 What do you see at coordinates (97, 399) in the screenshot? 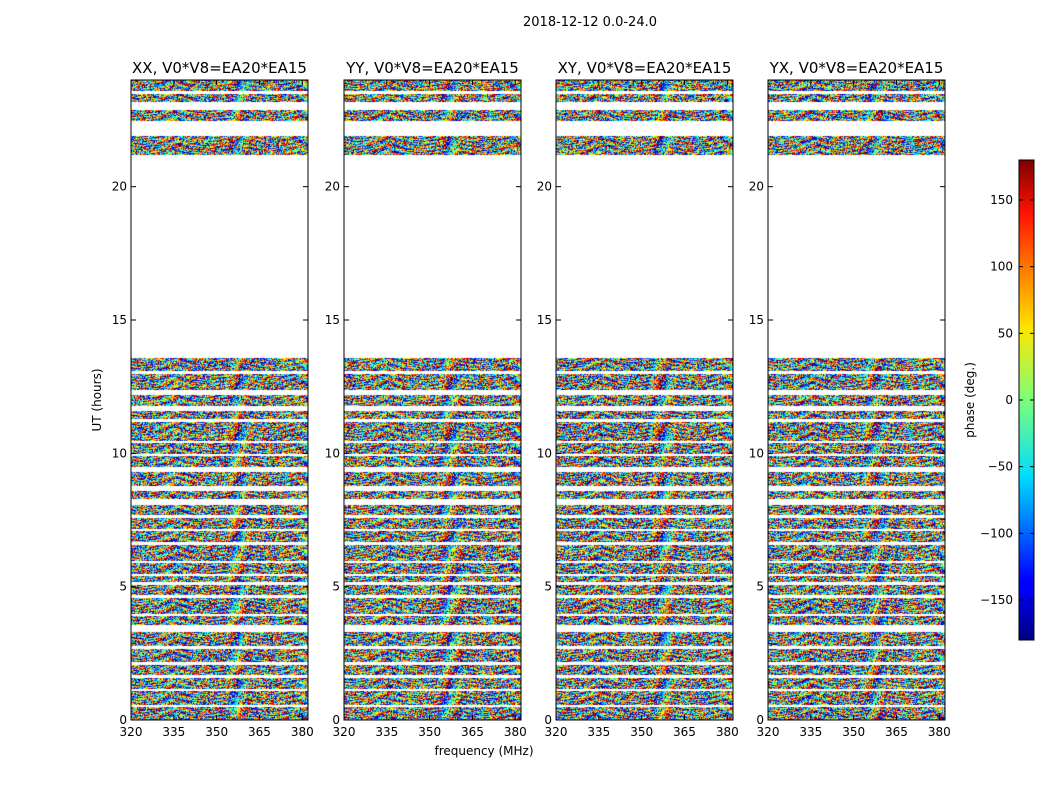
I see `y-axis-label: UT (hours)` at bounding box center [97, 399].